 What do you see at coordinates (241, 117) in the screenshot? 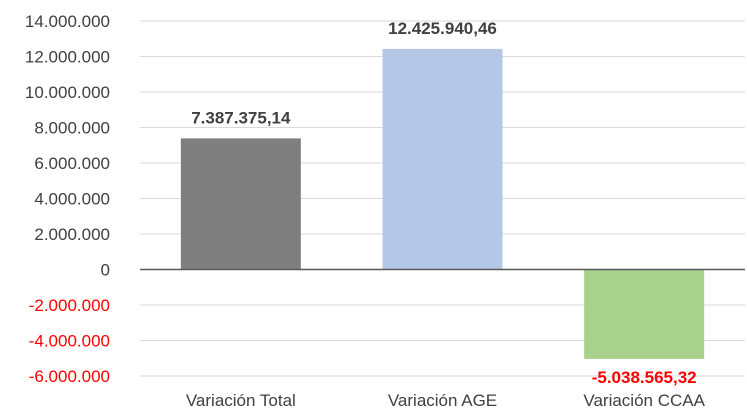
I see `data-label: 7.387.375,14` at bounding box center [241, 117].